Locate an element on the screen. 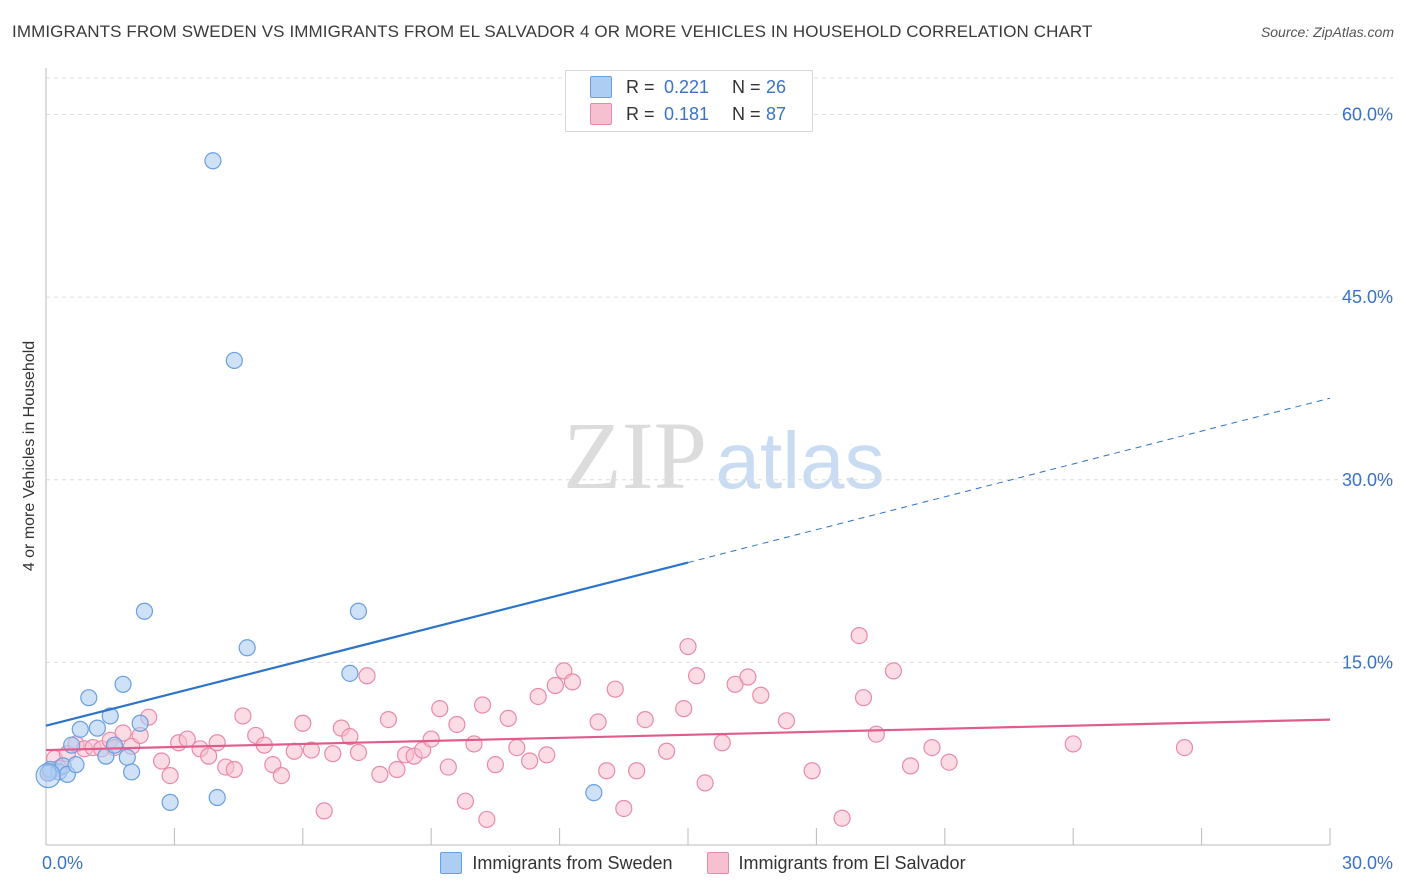 The width and height of the screenshot is (1406, 892). legend-item-elsalvador: Immigrants from El Salvador is located at coordinates (836, 863).